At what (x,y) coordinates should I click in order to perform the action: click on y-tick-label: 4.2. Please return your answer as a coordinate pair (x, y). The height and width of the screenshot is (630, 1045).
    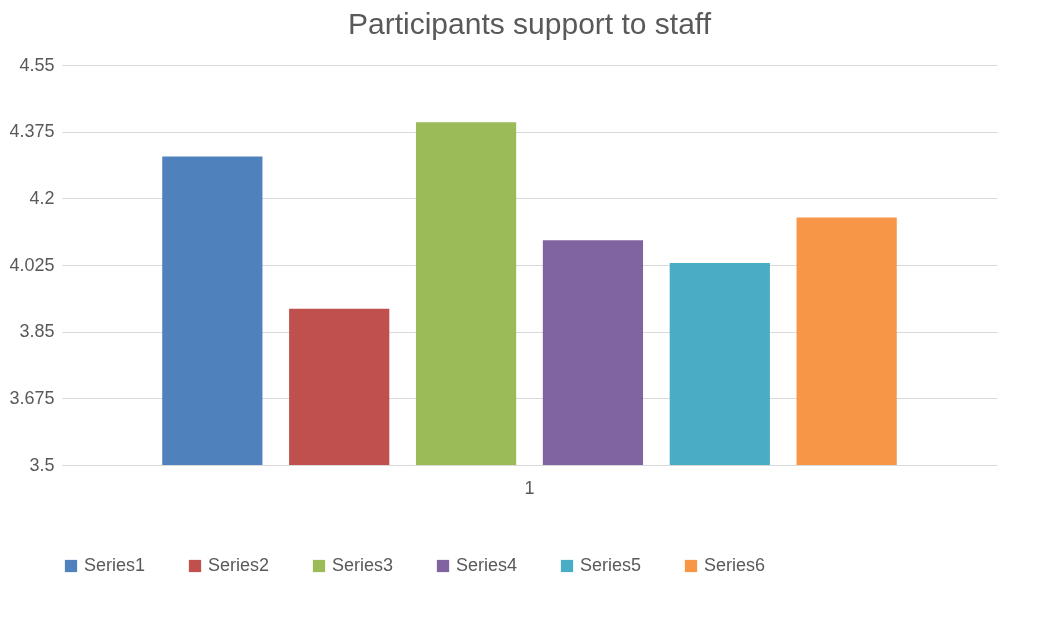
    Looking at the image, I should click on (42, 197).